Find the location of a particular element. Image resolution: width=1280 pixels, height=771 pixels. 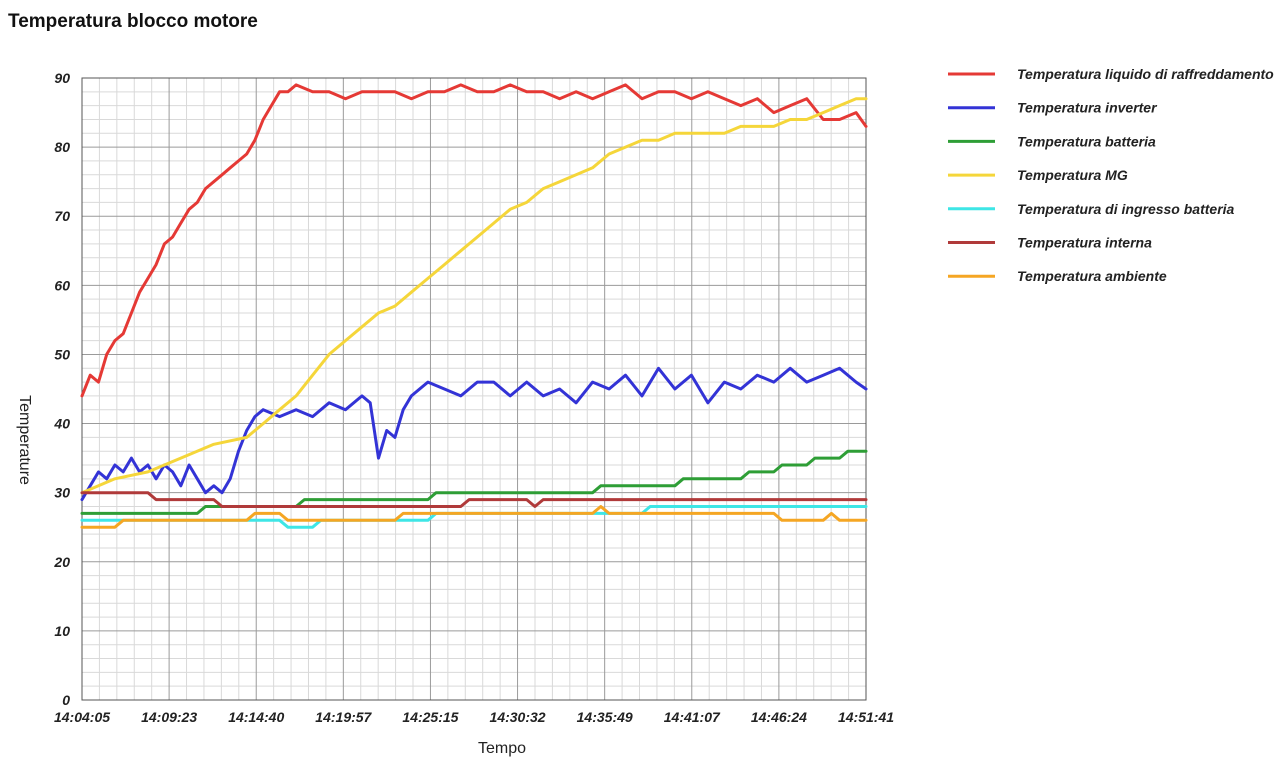

x-tick-label: 14:30:32 is located at coordinates (518, 717).